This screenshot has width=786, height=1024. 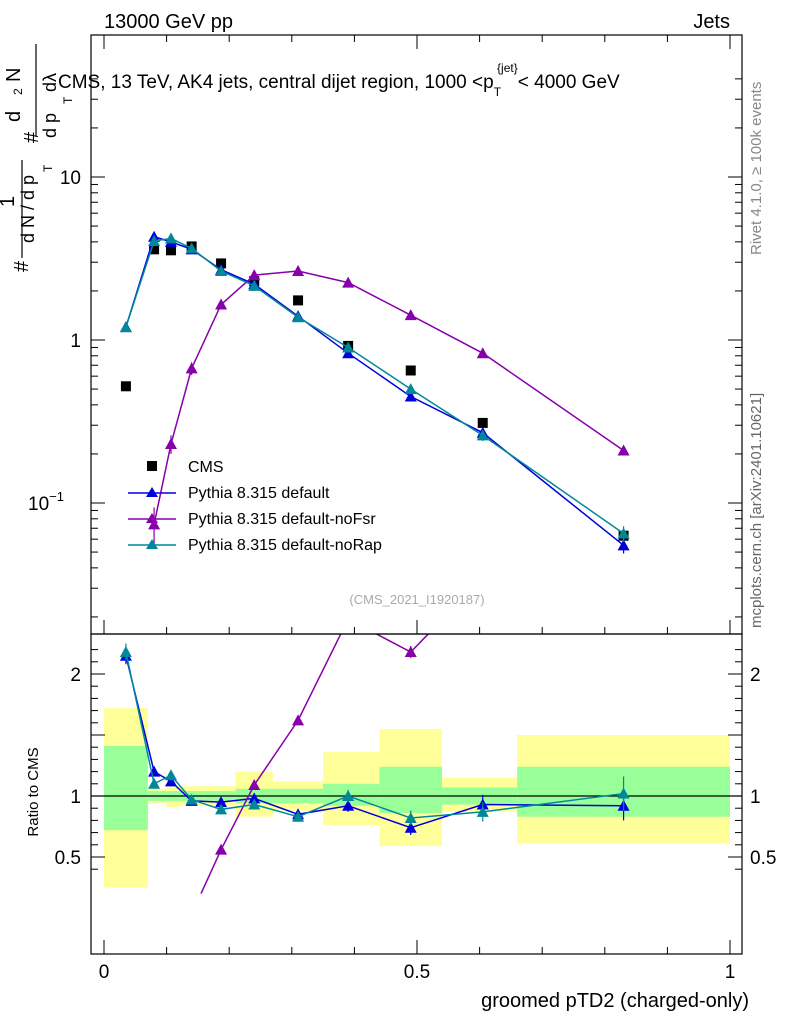 I want to click on svg-text: d p, so click(x=50, y=125).